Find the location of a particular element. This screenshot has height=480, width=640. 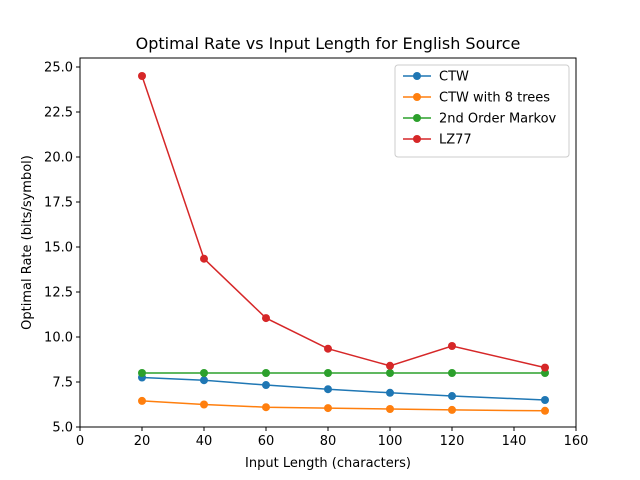

y-axis: 5.0 7.5 10.0 12.5 15.0 17.5 20.0 22.5 25.0 is located at coordinates (62, 248).